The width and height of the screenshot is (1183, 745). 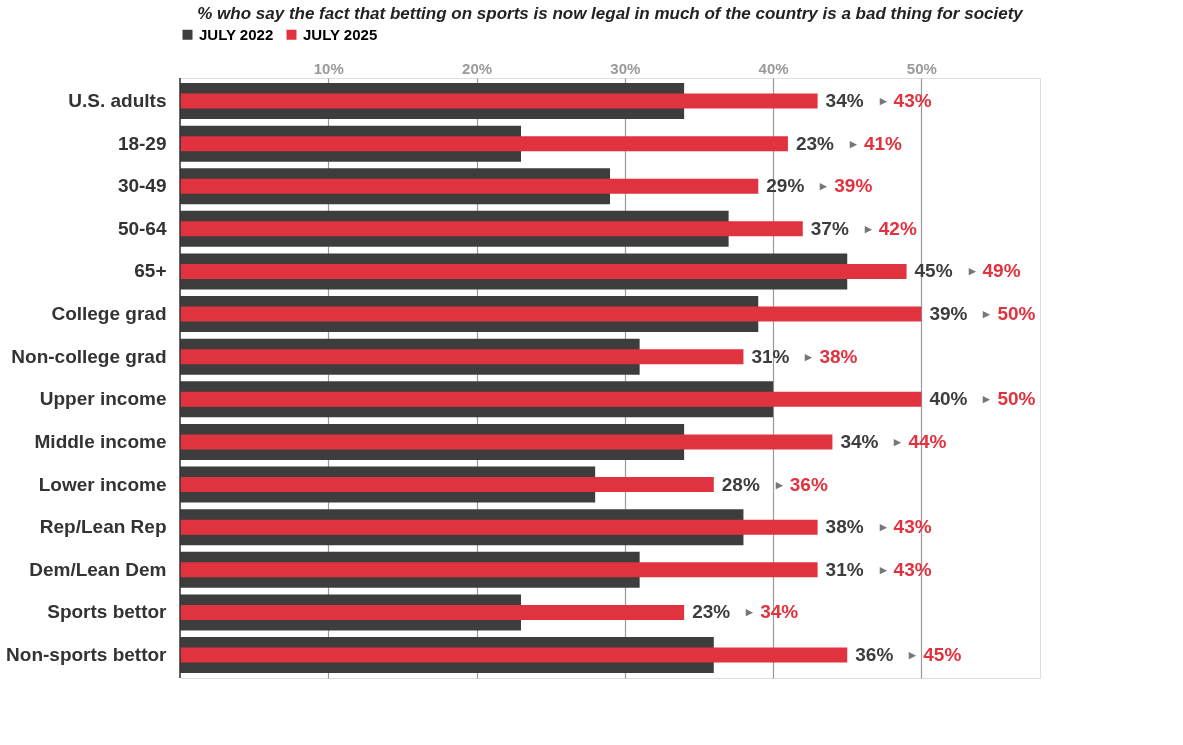 What do you see at coordinates (103, 399) in the screenshot?
I see `y-tick-label: Upper income` at bounding box center [103, 399].